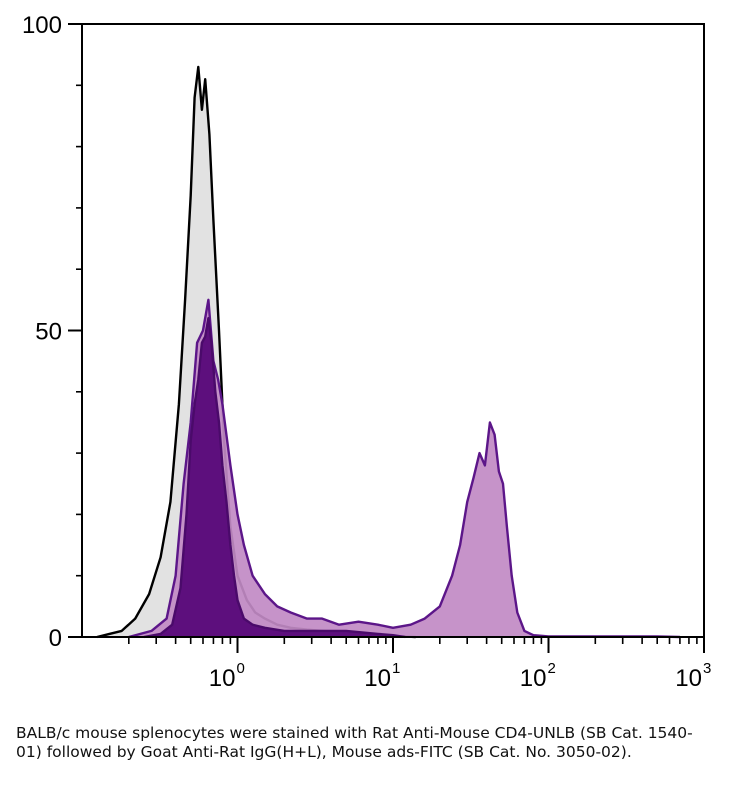  What do you see at coordinates (42, 25) in the screenshot?
I see `y-tick-label: 100` at bounding box center [42, 25].